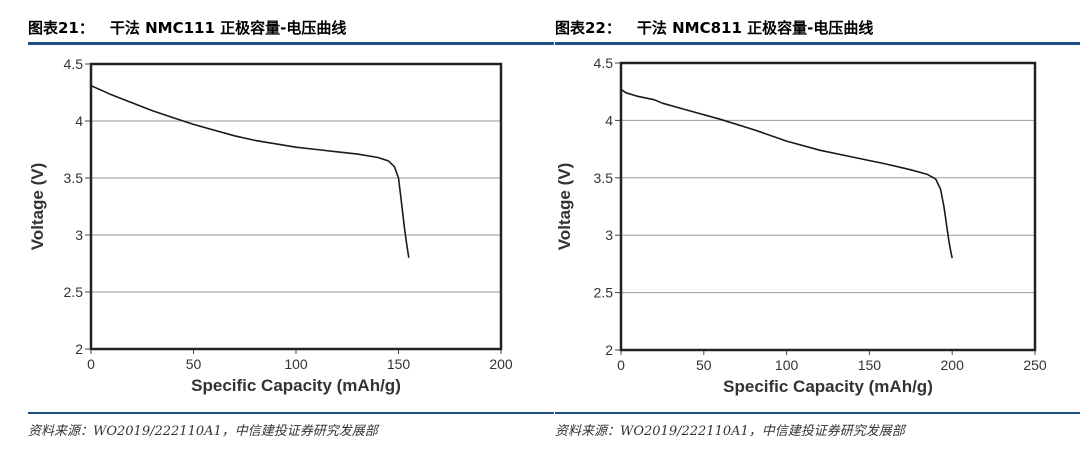 This screenshot has height=457, width=1080. What do you see at coordinates (61, 28) in the screenshot?
I see `figure-number: 图表21：` at bounding box center [61, 28].